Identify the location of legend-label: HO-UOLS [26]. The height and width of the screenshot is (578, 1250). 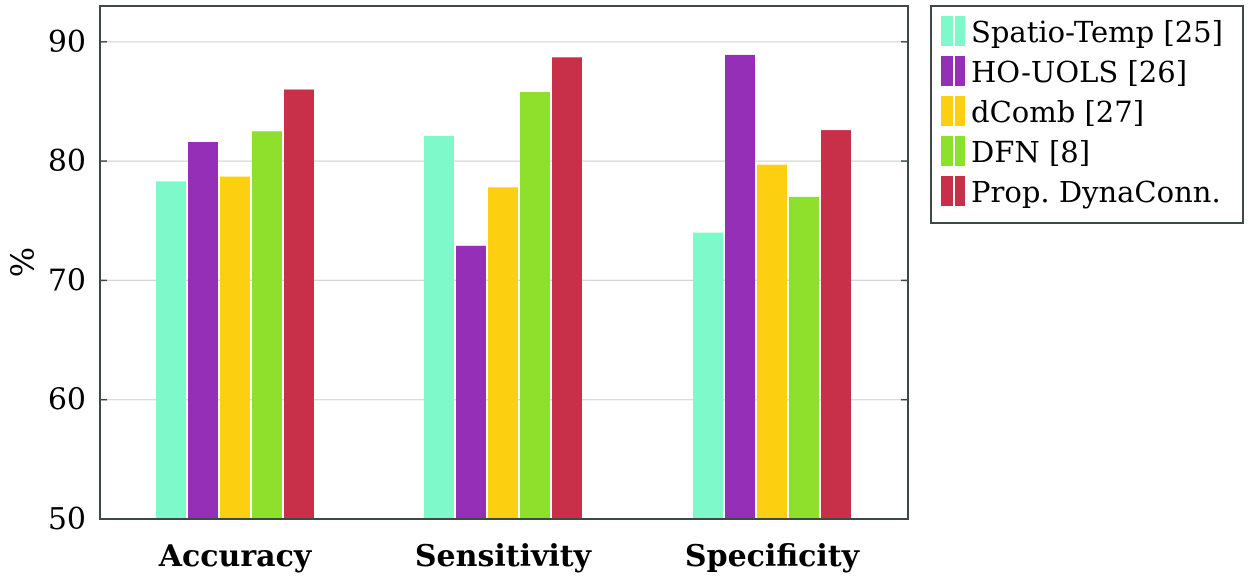
(1079, 72).